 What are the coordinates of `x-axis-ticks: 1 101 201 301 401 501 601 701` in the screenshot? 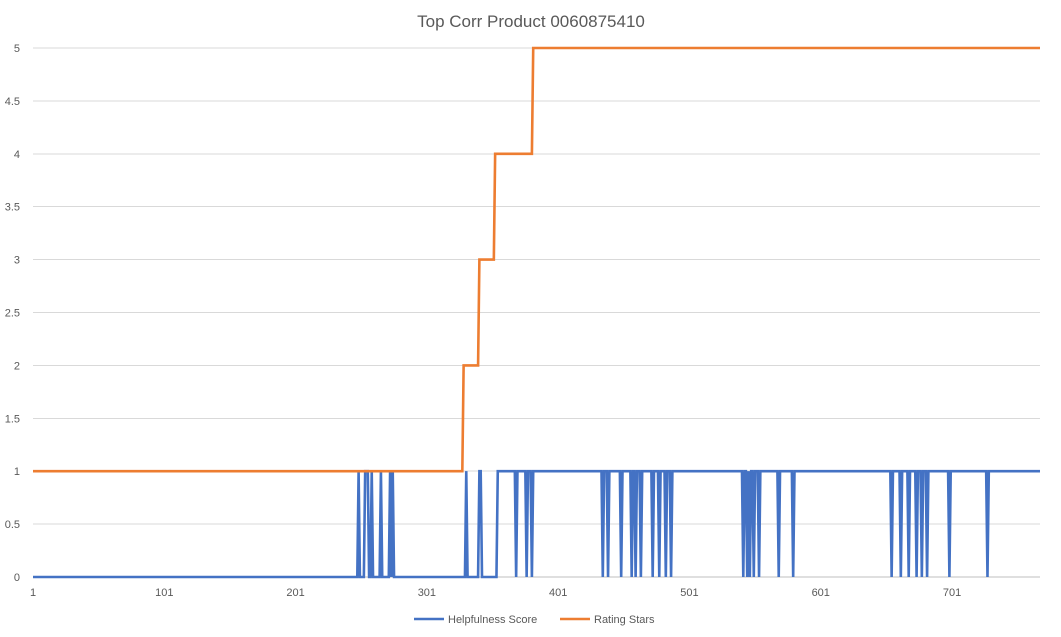 It's located at (495, 593).